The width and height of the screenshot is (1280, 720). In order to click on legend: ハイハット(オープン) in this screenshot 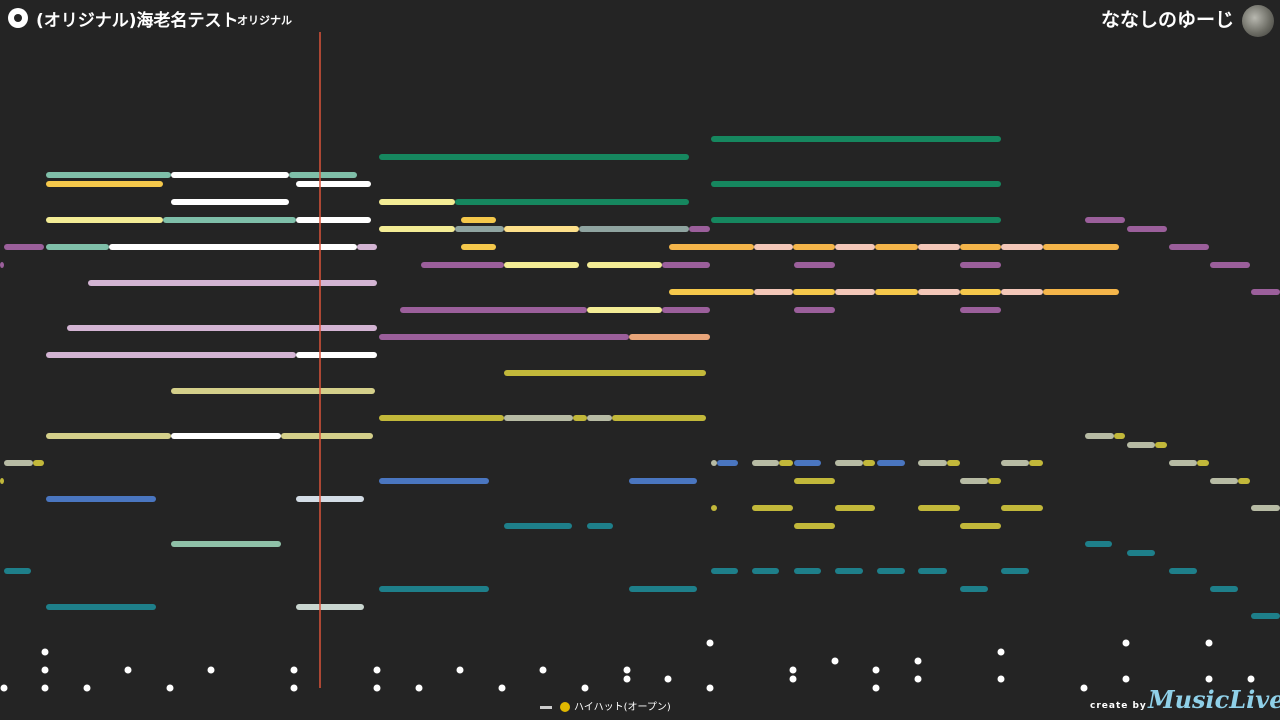, I will do `click(605, 705)`.